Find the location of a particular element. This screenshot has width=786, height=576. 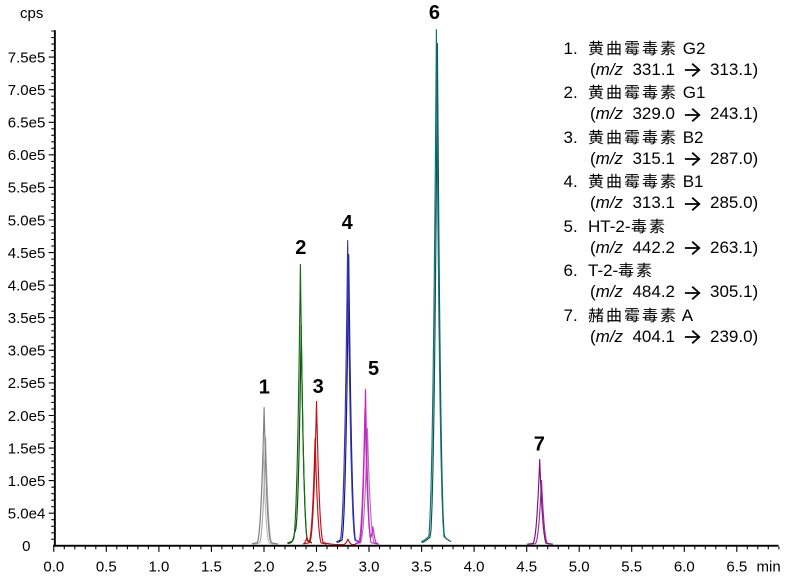

svg-text: 0.5 is located at coordinates (106, 566).